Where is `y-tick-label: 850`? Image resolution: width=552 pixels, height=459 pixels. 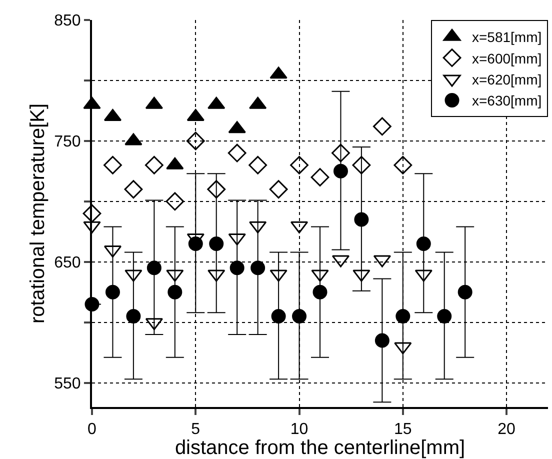 y-tick-label: 850 is located at coordinates (67, 21).